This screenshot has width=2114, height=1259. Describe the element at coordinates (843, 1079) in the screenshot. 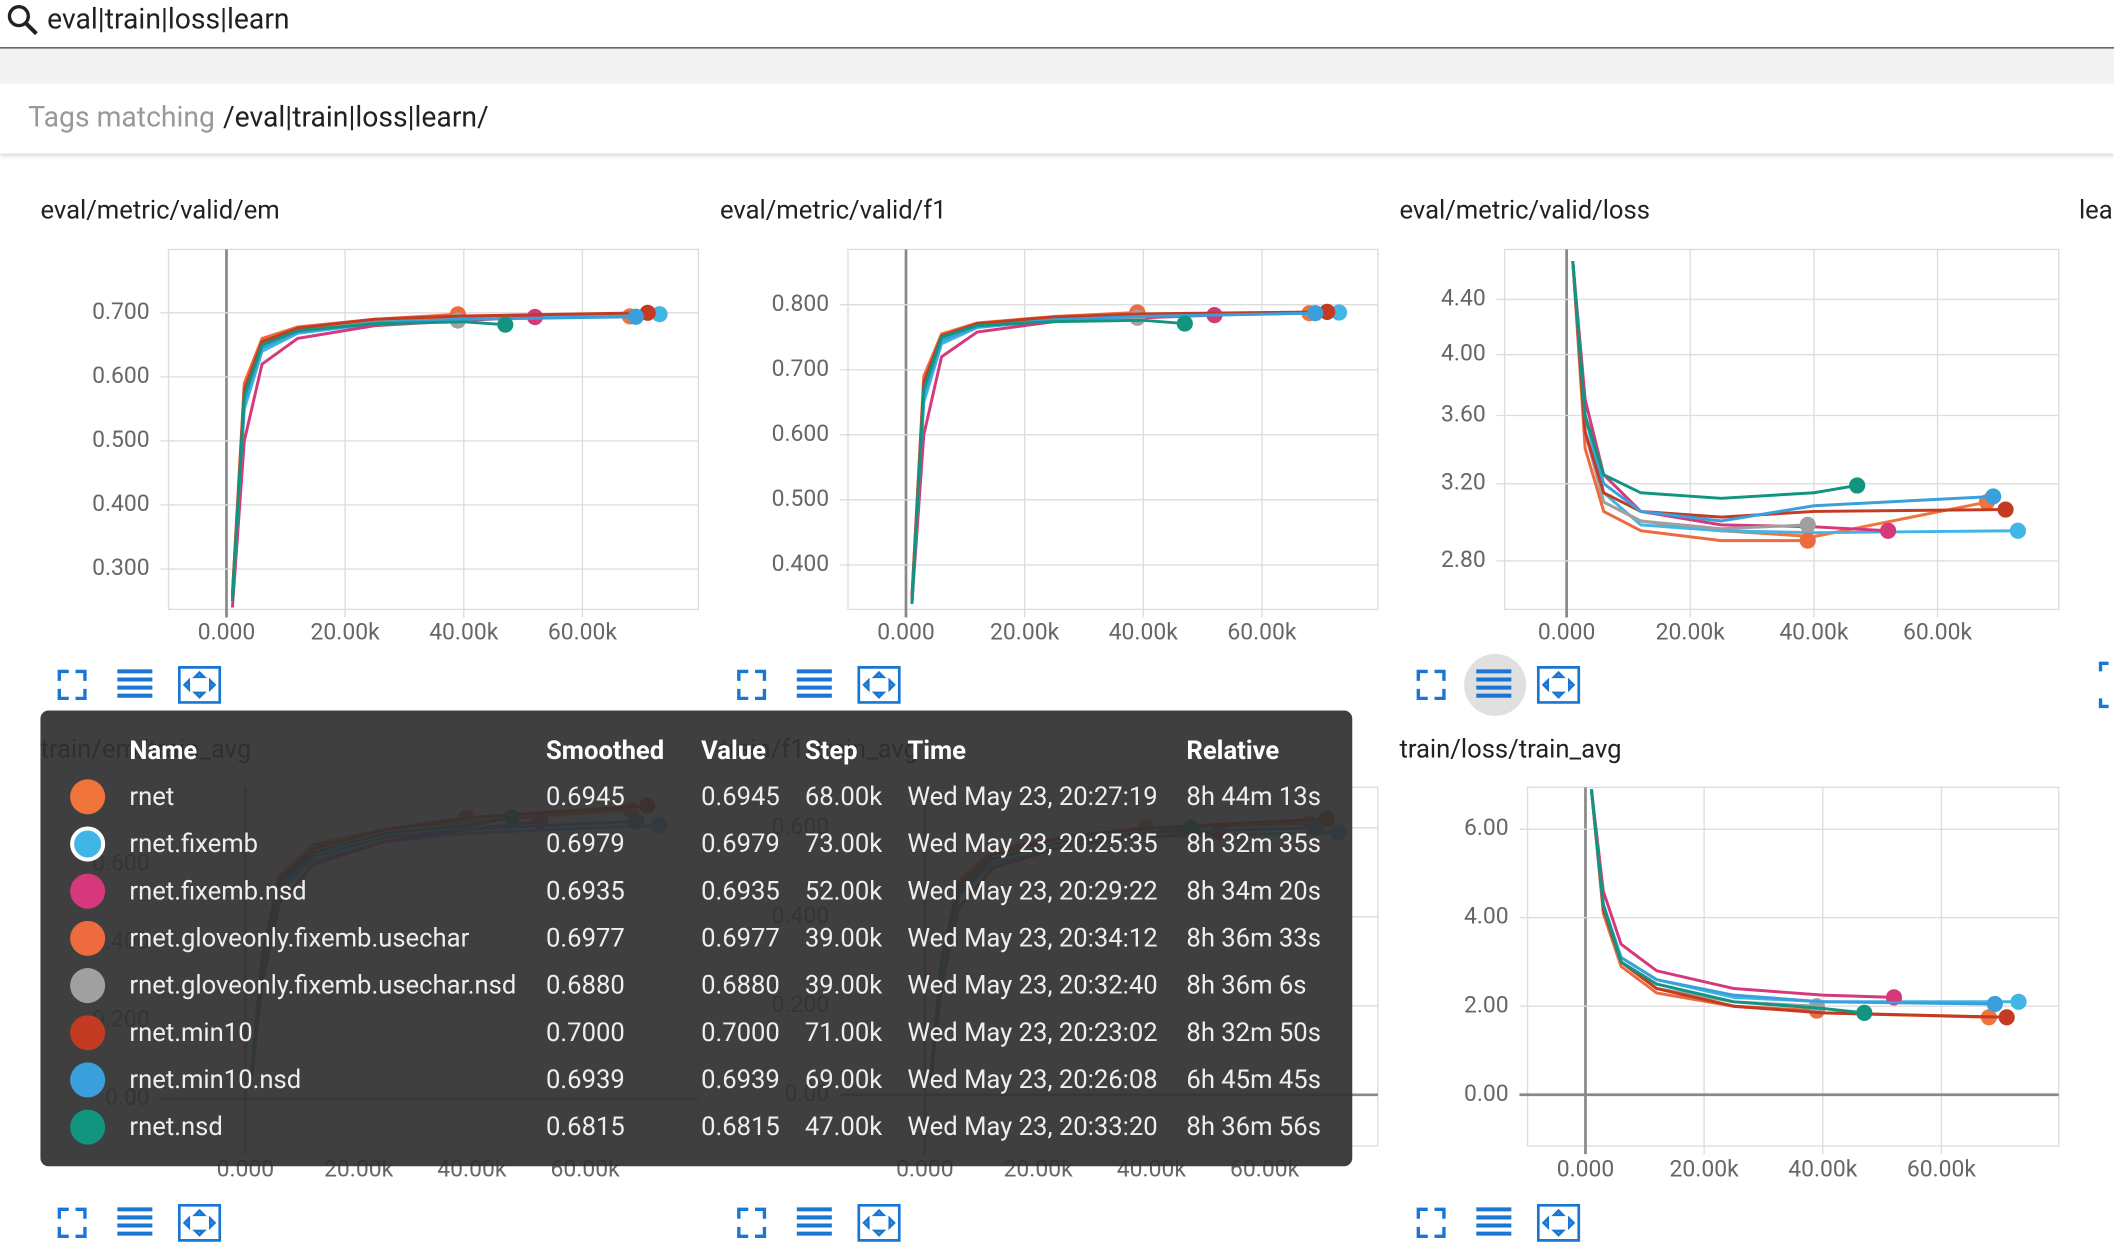

I see `cell: 69.00k` at that location.